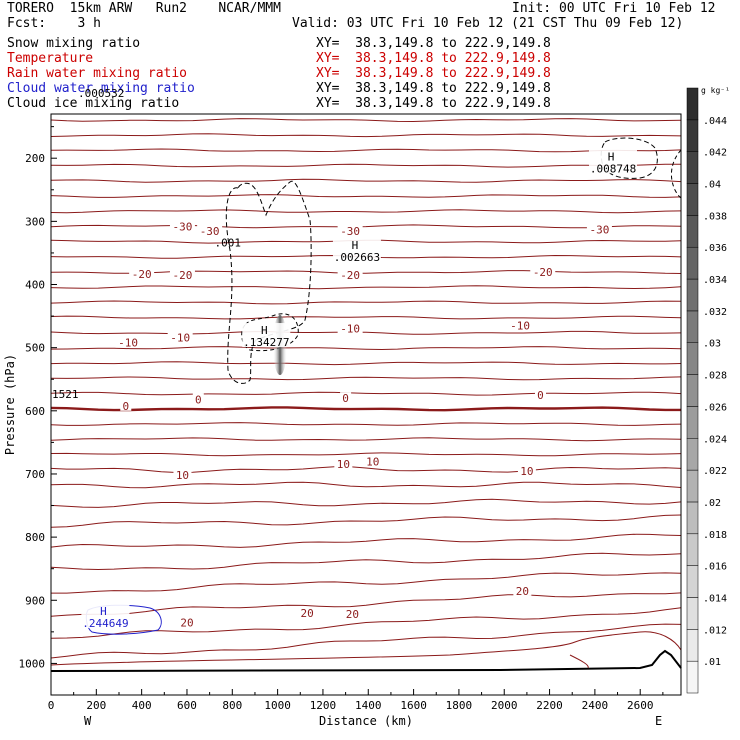  What do you see at coordinates (614, 8) in the screenshot?
I see `init-time: Init: 00 UTC Fri 10 Feb 12` at bounding box center [614, 8].